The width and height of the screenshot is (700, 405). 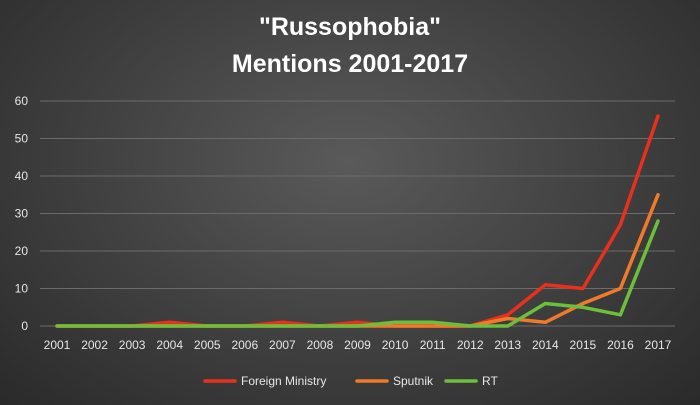 What do you see at coordinates (22, 289) in the screenshot?
I see `y-tick-label: 10` at bounding box center [22, 289].